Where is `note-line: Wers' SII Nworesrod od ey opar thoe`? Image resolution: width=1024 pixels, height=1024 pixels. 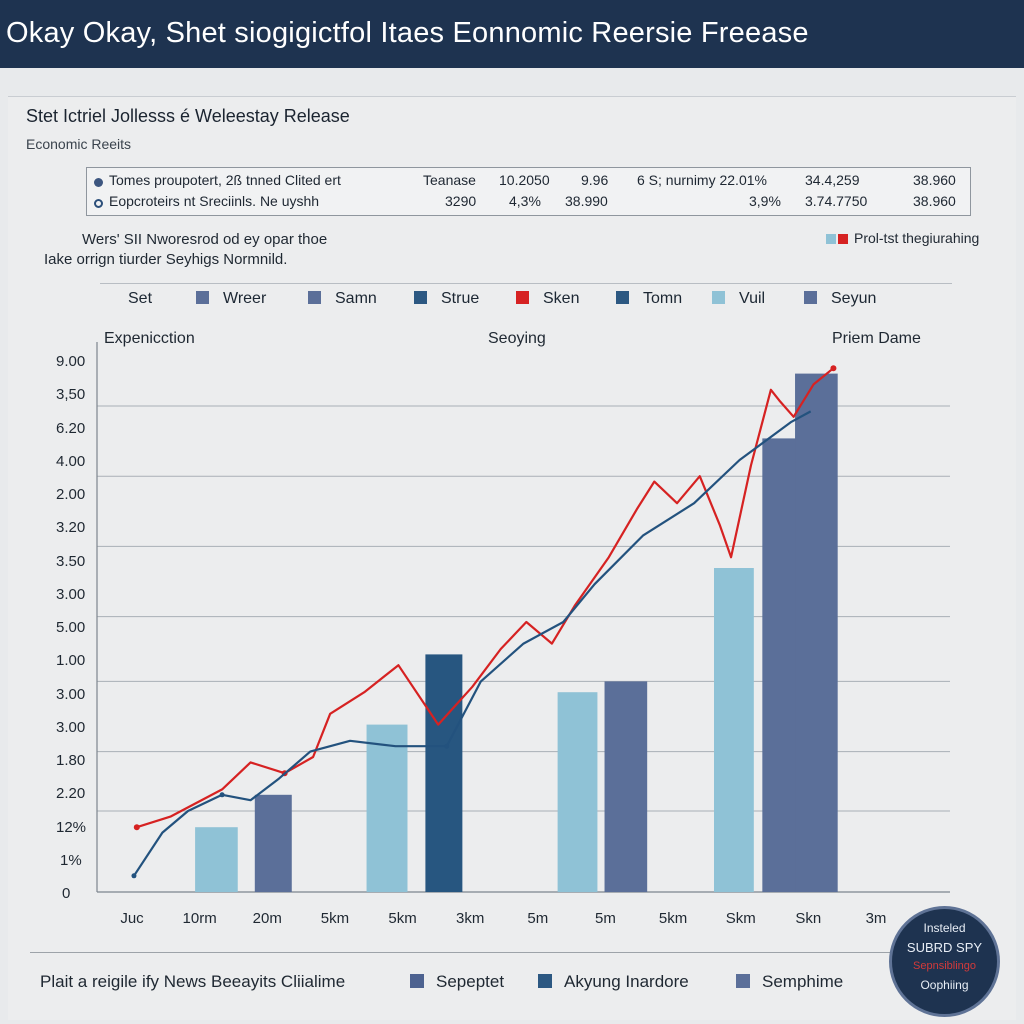
note-line: Wers' SII Nworesrod od ey opar thoe is located at coordinates (205, 239).